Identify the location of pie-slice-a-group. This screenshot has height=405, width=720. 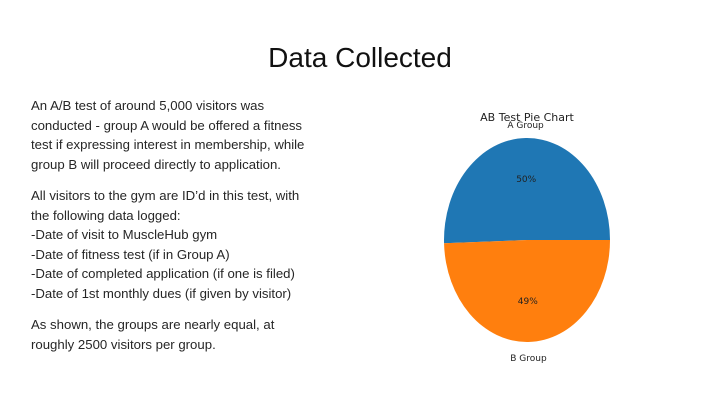
(526, 190).